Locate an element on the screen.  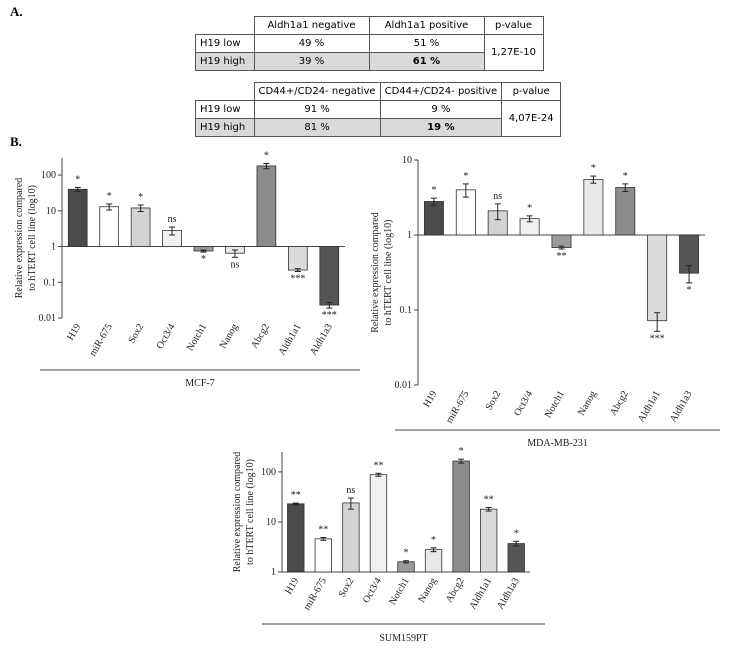
y-axis-label: Relative expression compared is located at coordinates (19, 238).